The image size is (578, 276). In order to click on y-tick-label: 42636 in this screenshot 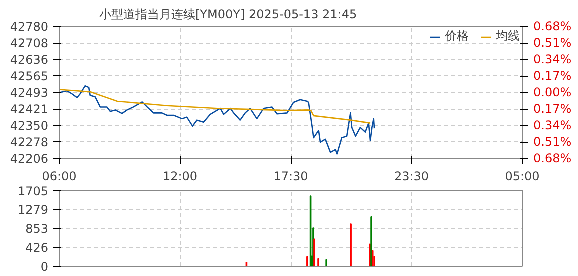, I will do `click(29, 60)`.